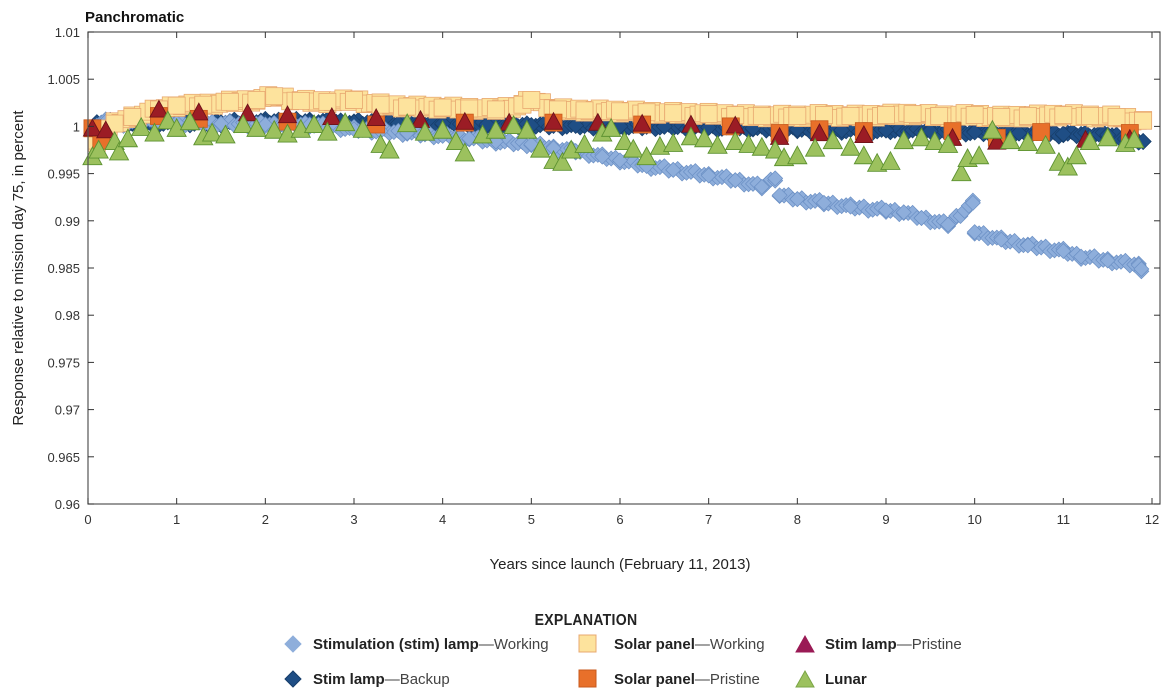  I want to click on x-tick-label: 0, so click(87, 519).